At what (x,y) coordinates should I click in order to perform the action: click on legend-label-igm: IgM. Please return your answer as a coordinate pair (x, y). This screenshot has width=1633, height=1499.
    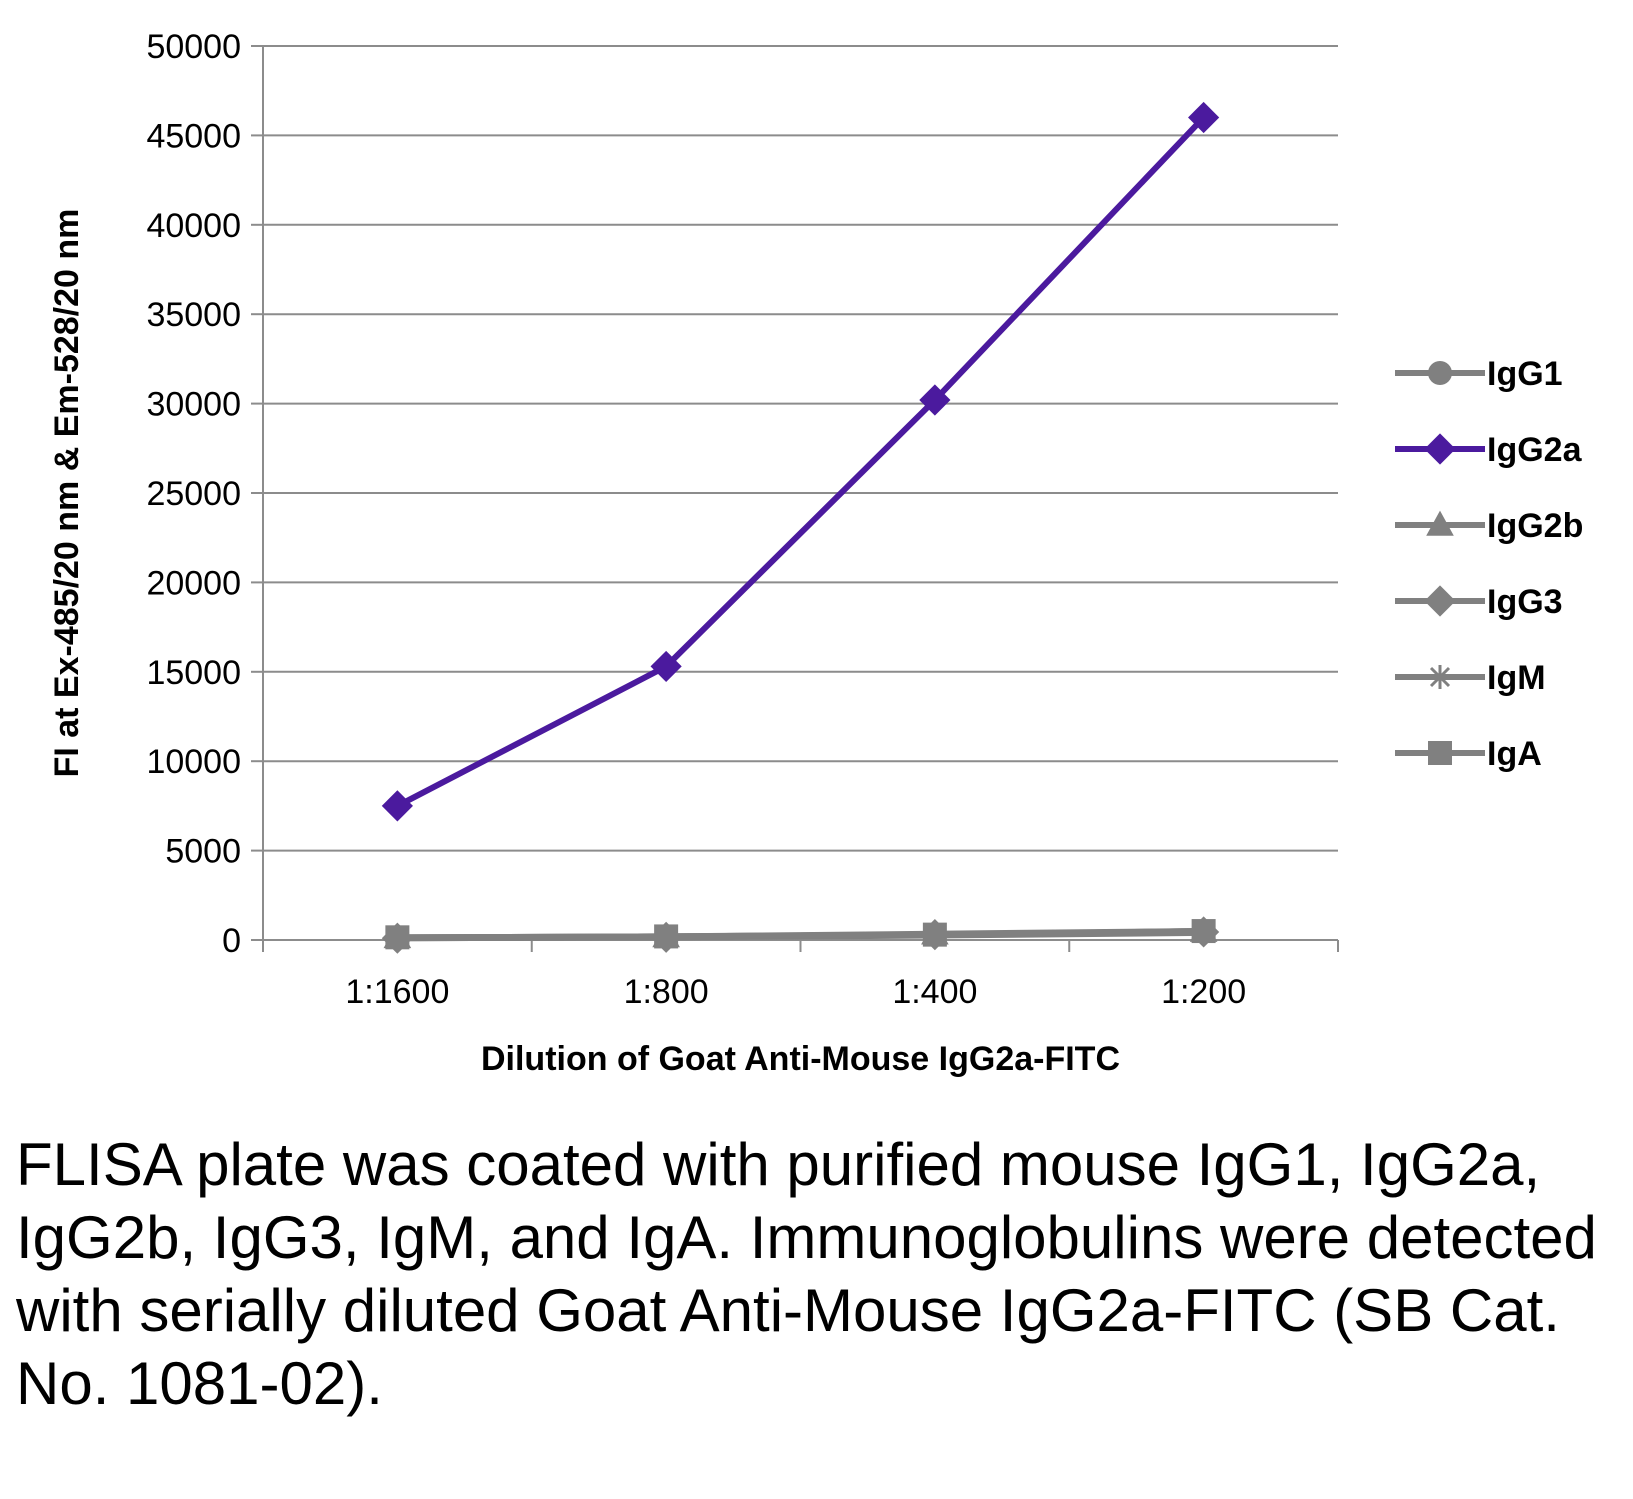
    Looking at the image, I should click on (1516, 678).